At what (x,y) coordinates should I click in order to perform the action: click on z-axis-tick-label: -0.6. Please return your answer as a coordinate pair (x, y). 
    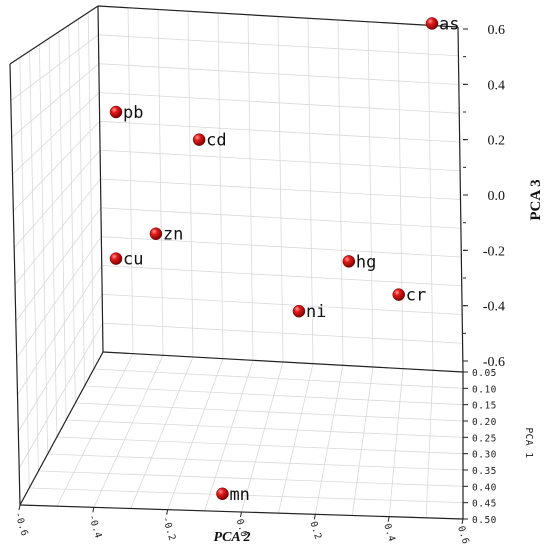
    Looking at the image, I should click on (494, 362).